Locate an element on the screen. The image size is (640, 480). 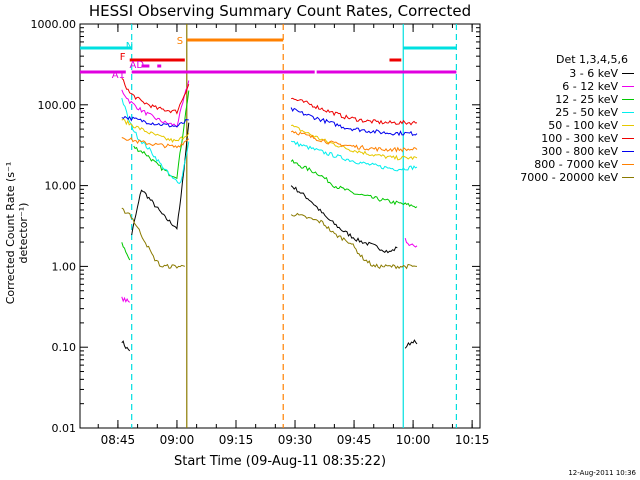
legend-label: 6 - 12 keV is located at coordinates (590, 86).